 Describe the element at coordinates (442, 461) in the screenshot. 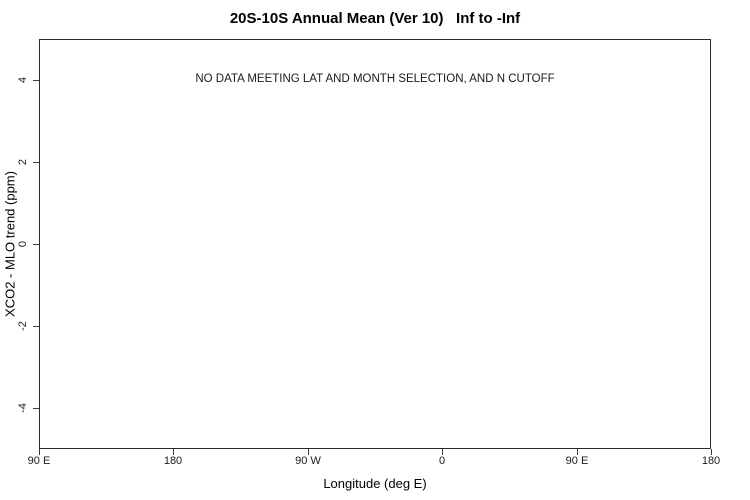

I see `x-tick-label: 0` at that location.